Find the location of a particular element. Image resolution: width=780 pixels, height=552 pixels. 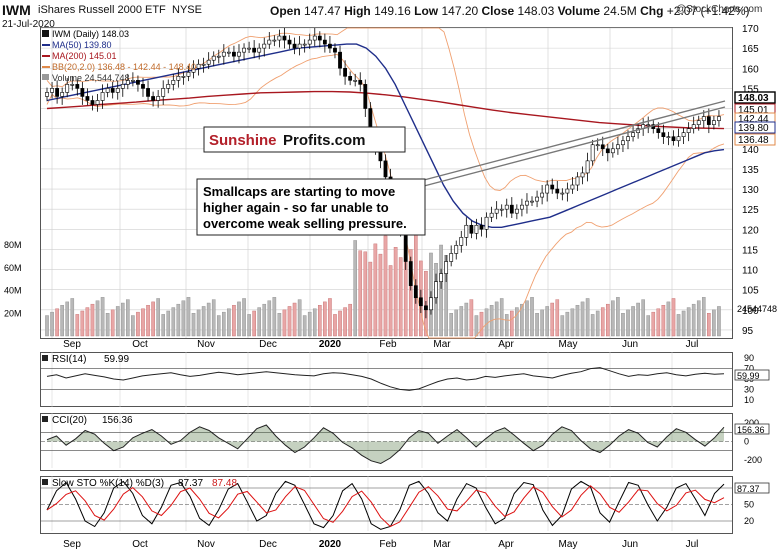

sto-k-value: 87.37 is located at coordinates (190, 483).